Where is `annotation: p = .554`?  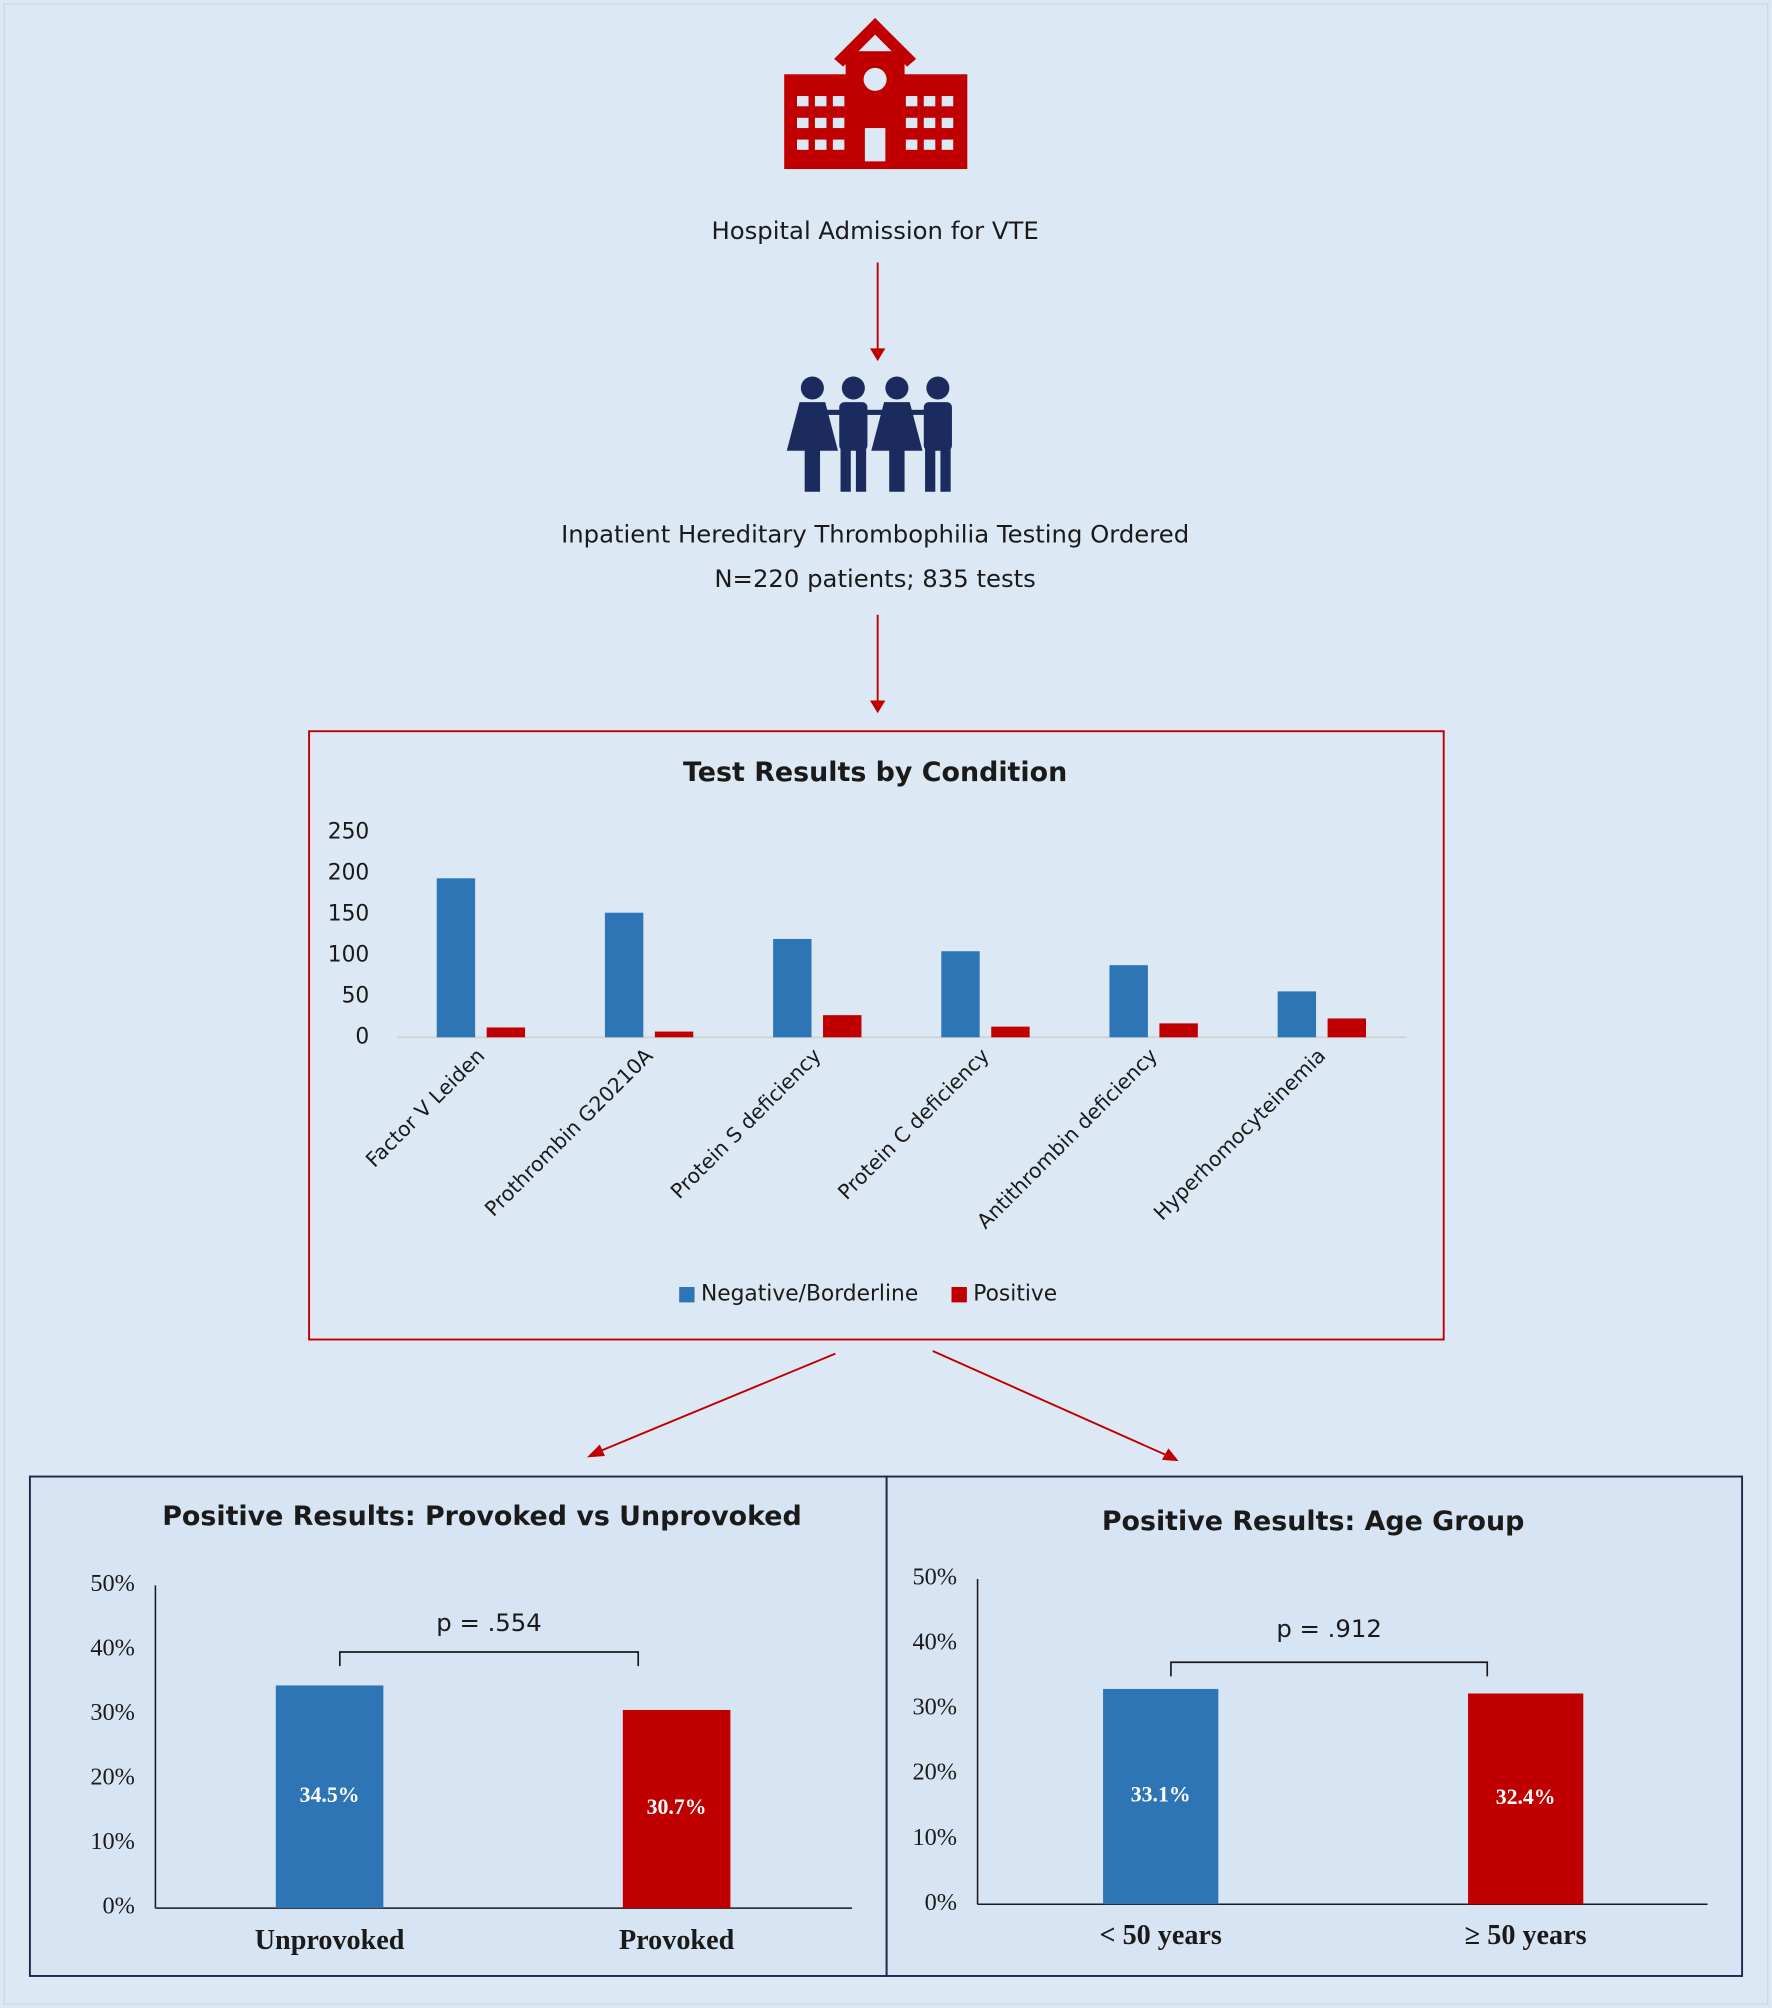 annotation: p = .554 is located at coordinates (488, 1622).